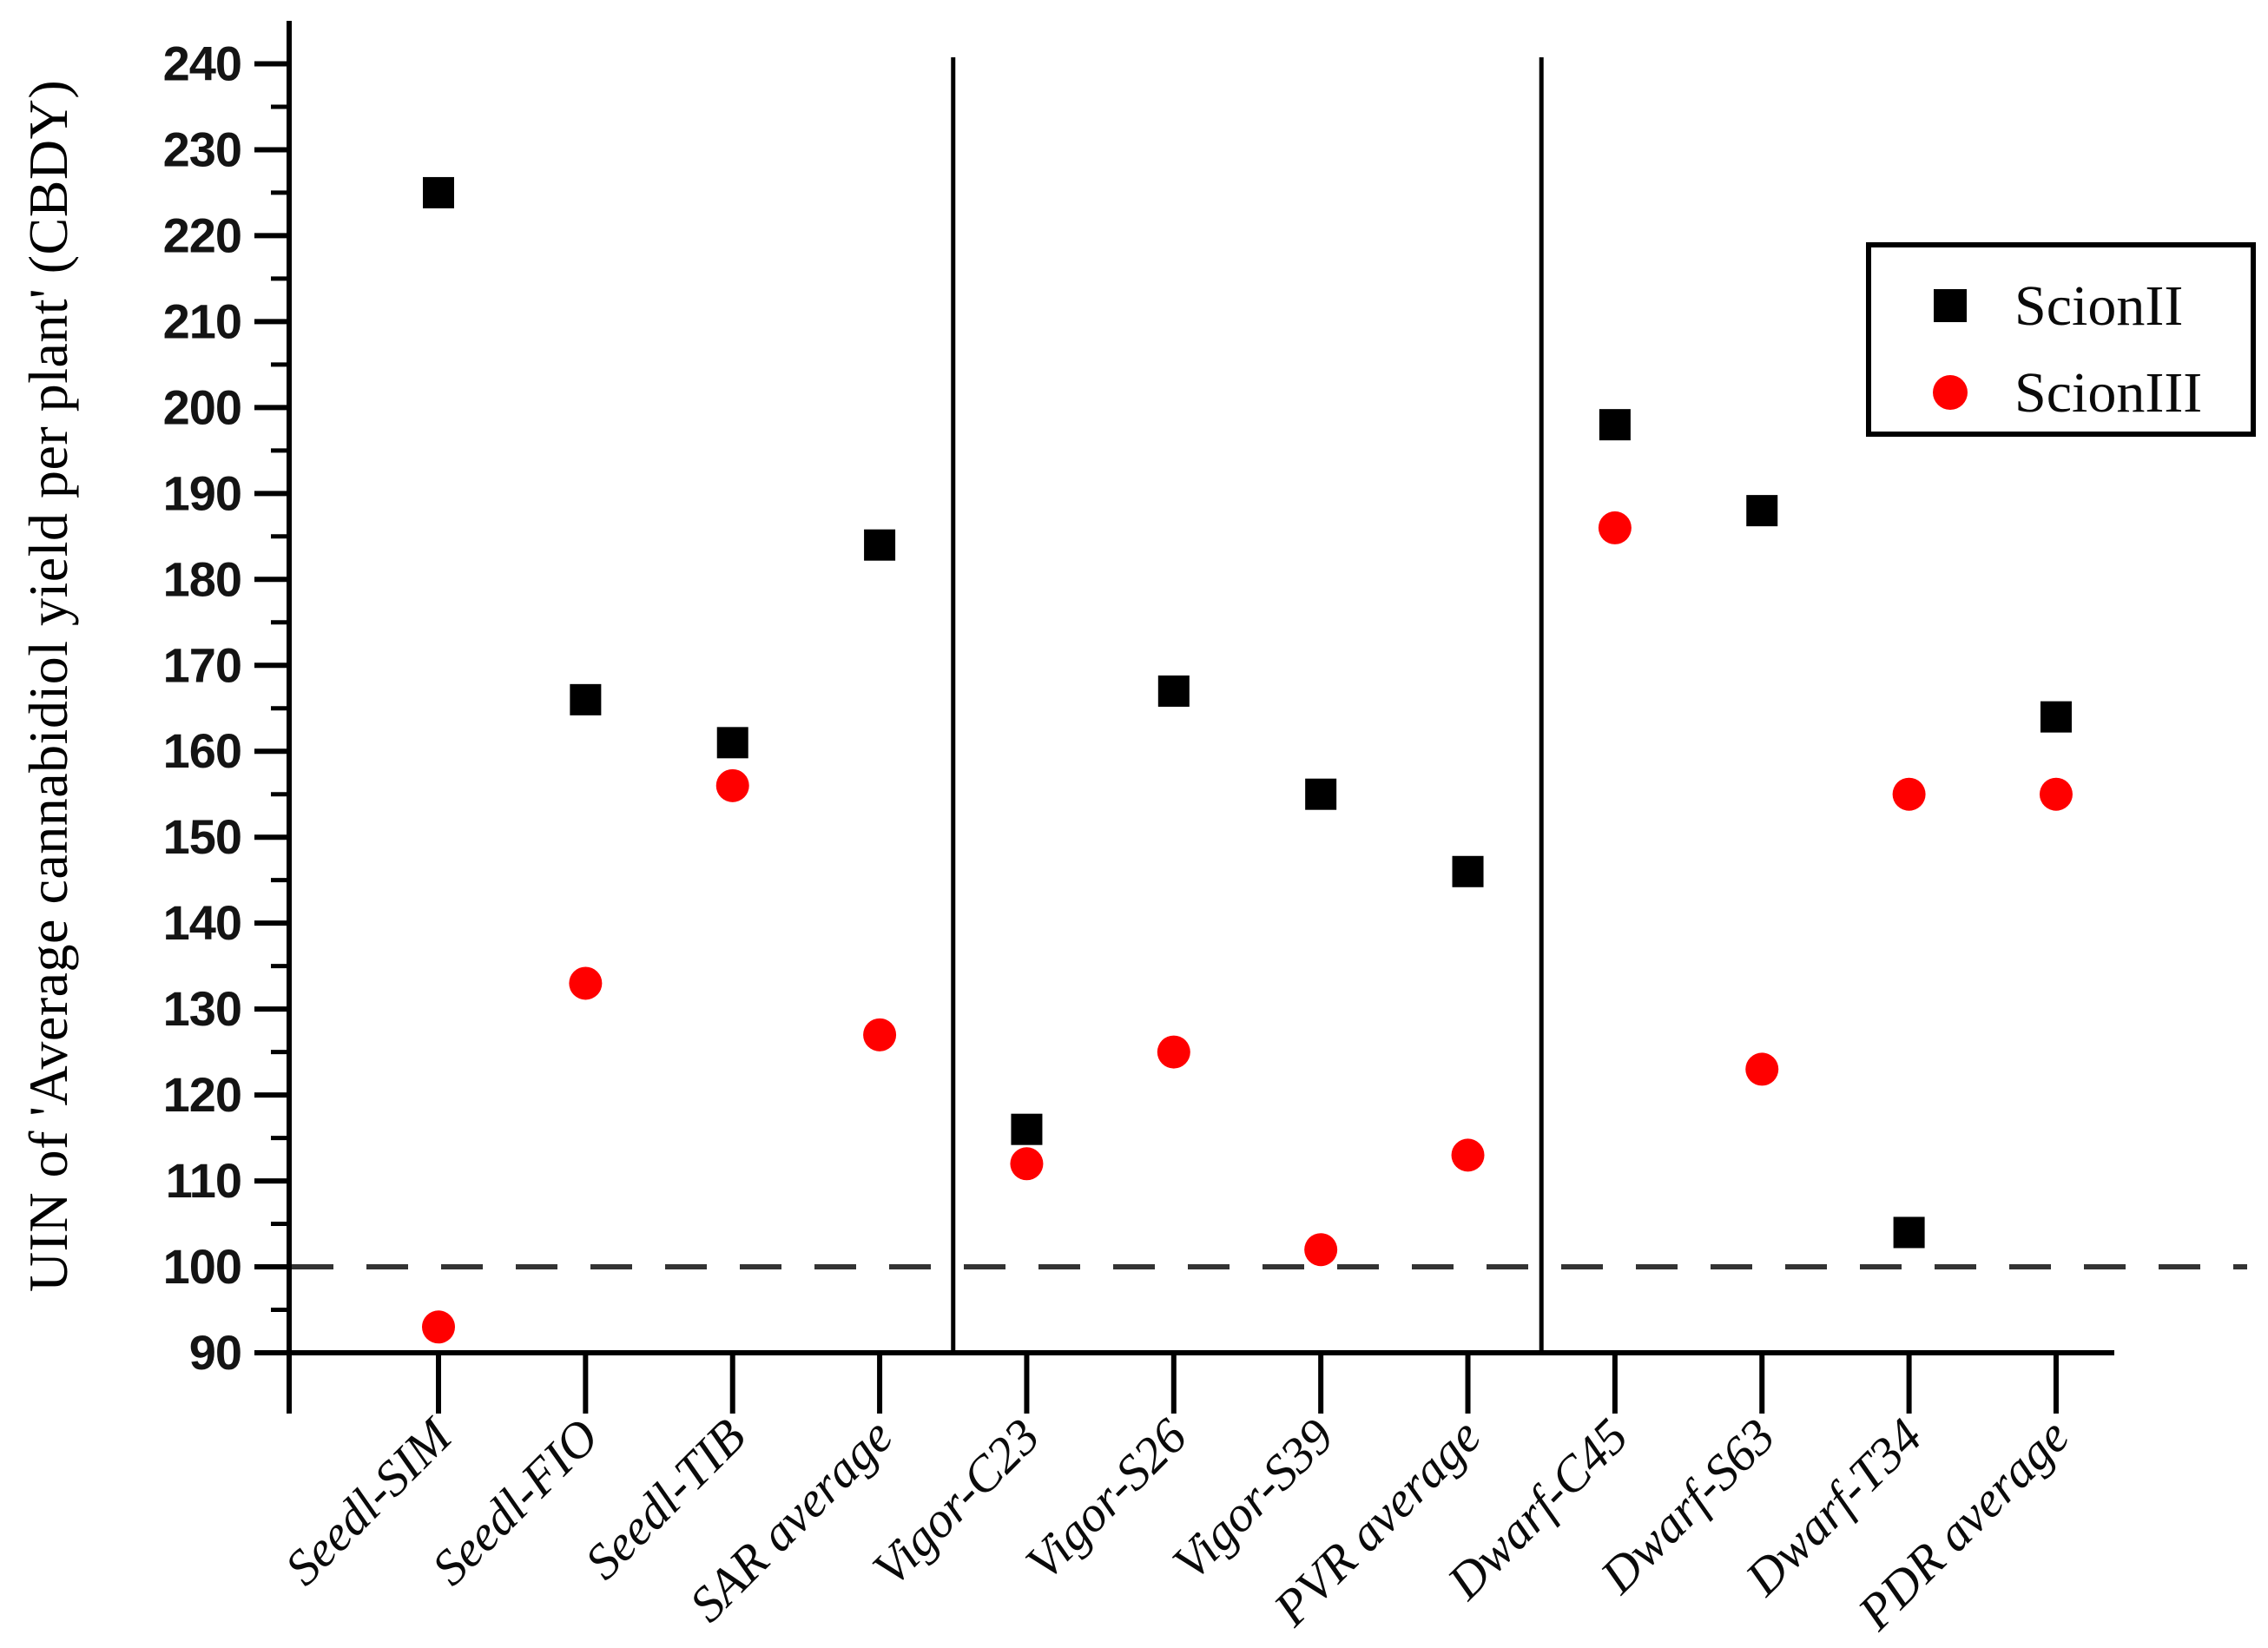 This screenshot has width=2268, height=1648. Describe the element at coordinates (202, 579) in the screenshot. I see `y-tick-label-180: 180` at that location.